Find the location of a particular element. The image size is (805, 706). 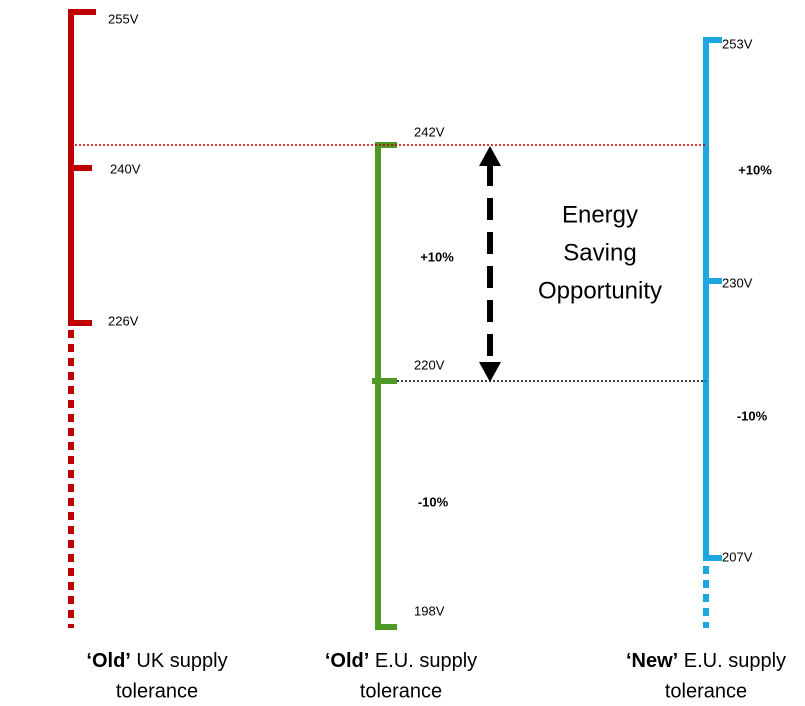

caption: ‘Old’ E.U. supply is located at coordinates (401, 661).